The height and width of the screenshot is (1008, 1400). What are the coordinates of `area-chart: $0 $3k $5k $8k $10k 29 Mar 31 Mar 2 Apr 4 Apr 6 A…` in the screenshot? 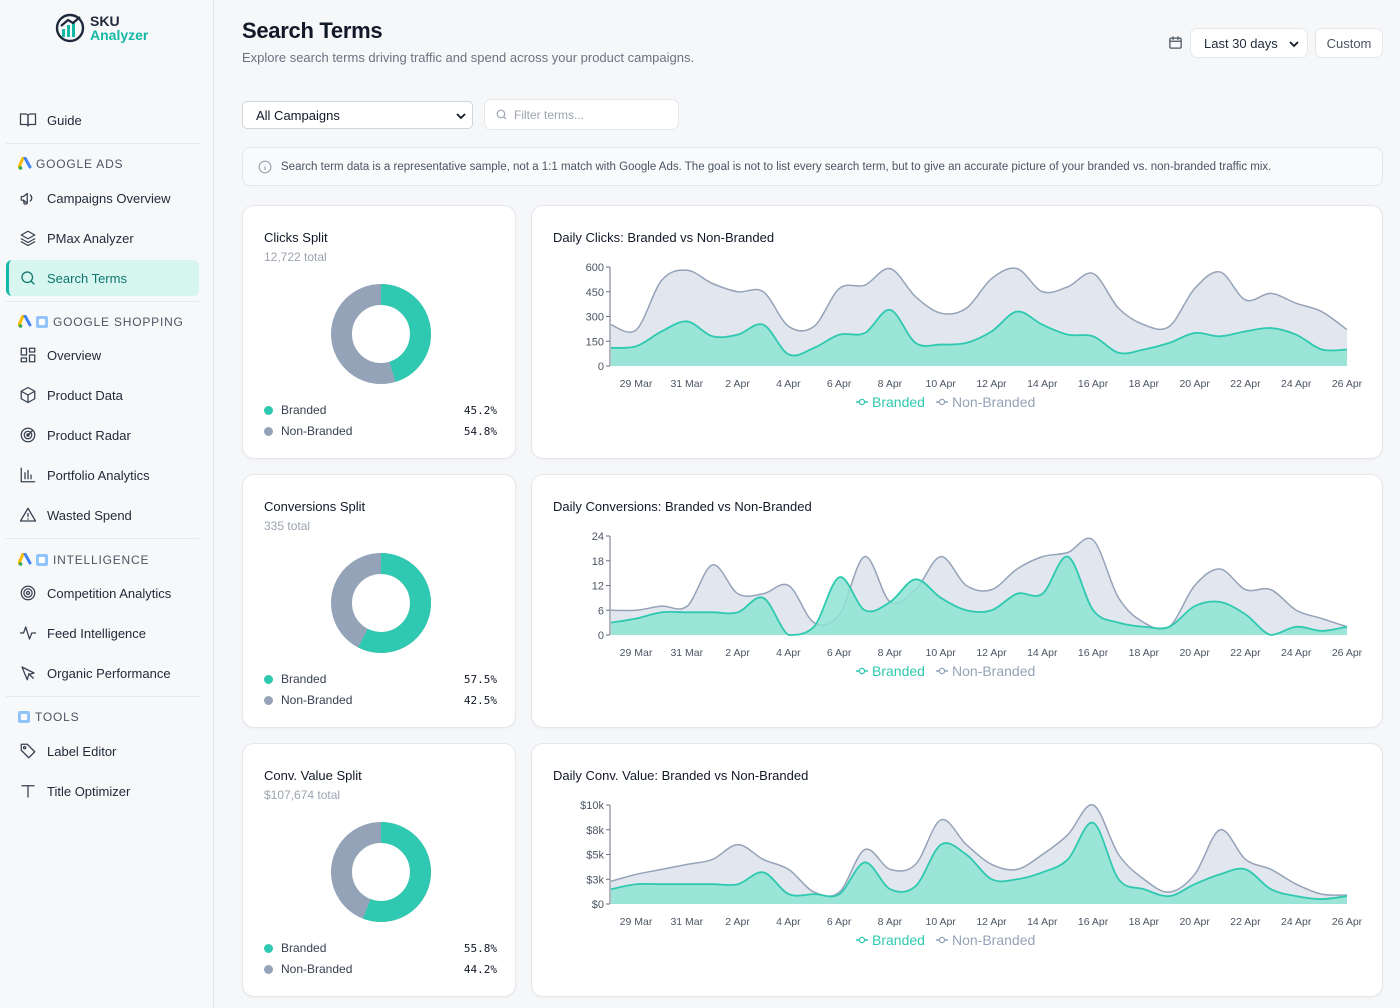 It's located at (971, 874).